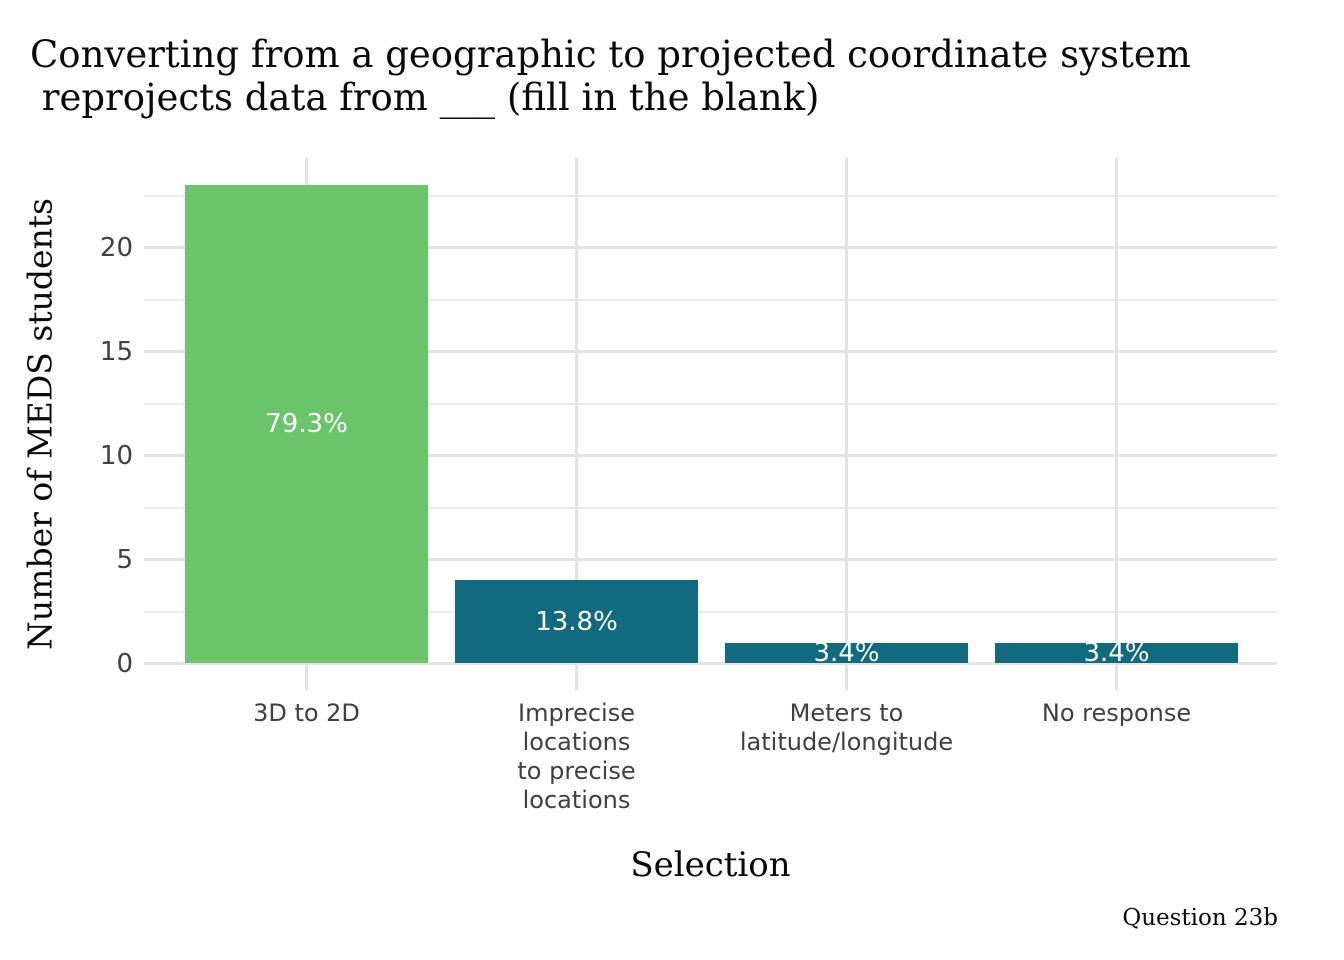 The image size is (1344, 960). What do you see at coordinates (124, 663) in the screenshot?
I see `y-tick-label: 0` at bounding box center [124, 663].